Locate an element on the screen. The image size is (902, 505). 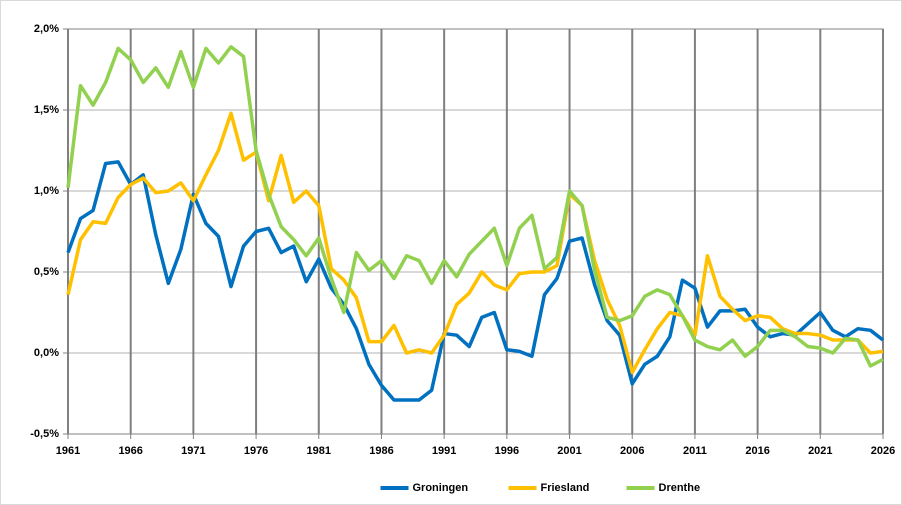
x-tick-label: 1996 is located at coordinates (507, 451).